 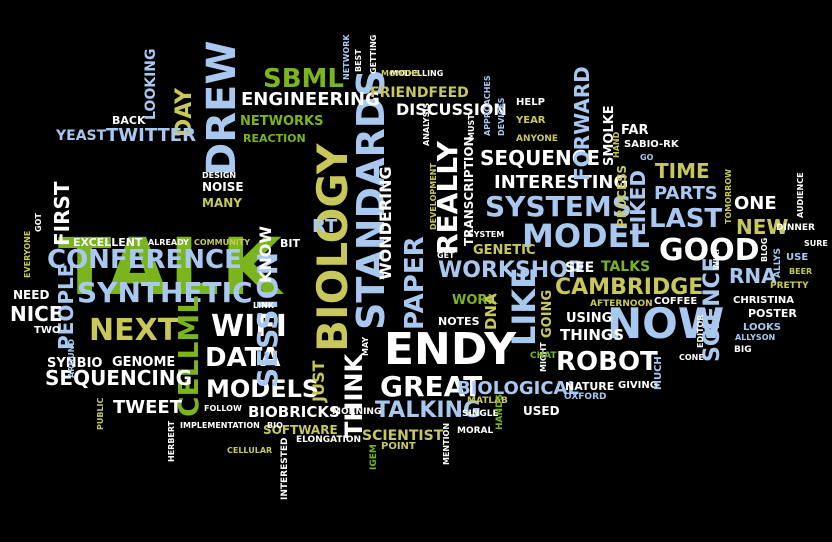 I want to click on word-talking: TALKING, so click(x=428, y=410).